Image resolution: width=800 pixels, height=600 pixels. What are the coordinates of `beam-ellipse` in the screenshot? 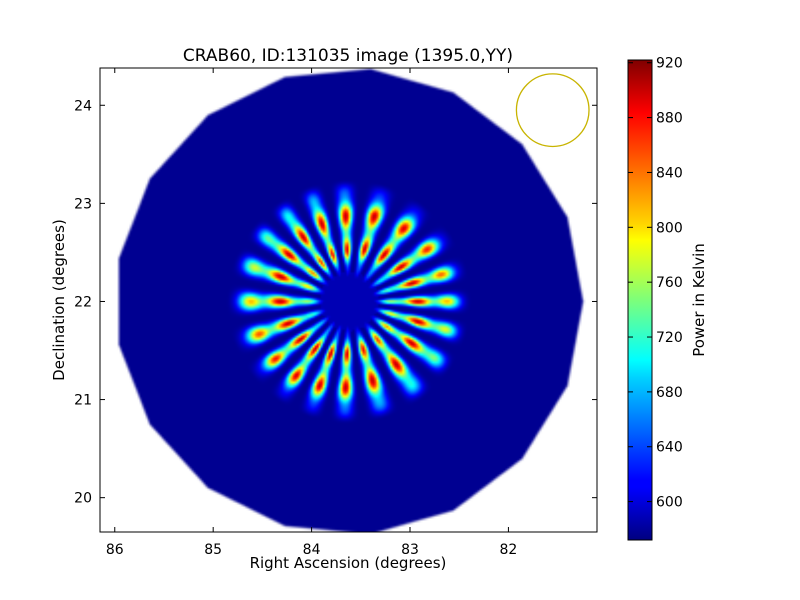 It's located at (552, 110).